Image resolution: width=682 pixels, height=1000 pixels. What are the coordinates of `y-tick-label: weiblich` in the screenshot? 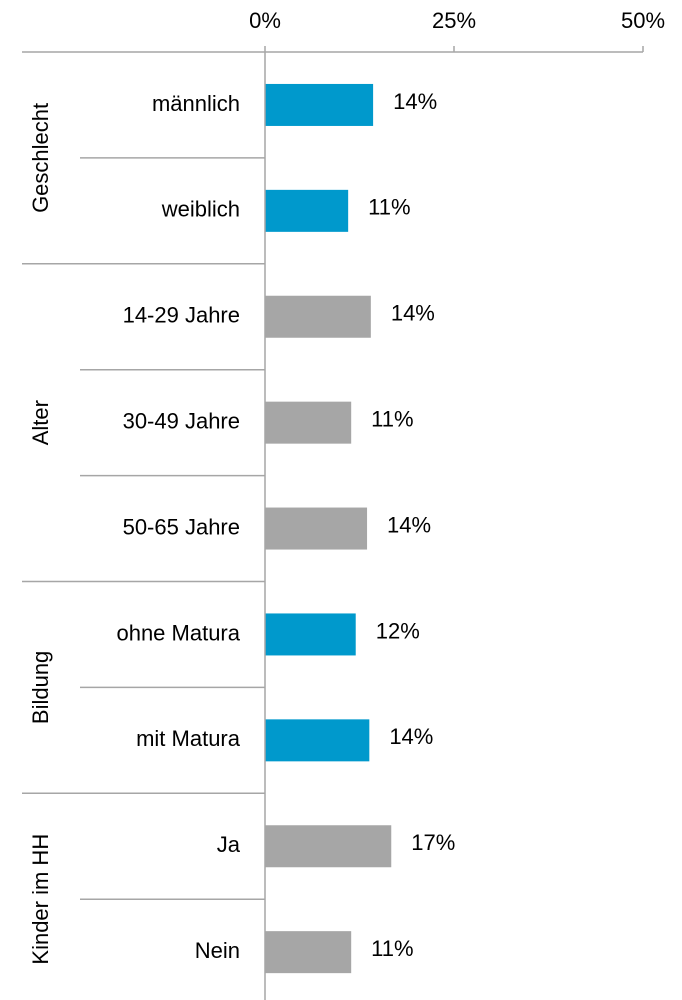 It's located at (200, 209).